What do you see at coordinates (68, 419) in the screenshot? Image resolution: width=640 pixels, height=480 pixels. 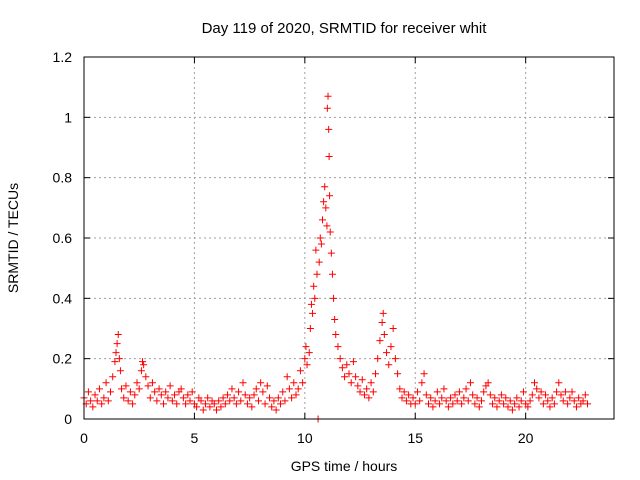 I see `y-tick-label: 0` at bounding box center [68, 419].